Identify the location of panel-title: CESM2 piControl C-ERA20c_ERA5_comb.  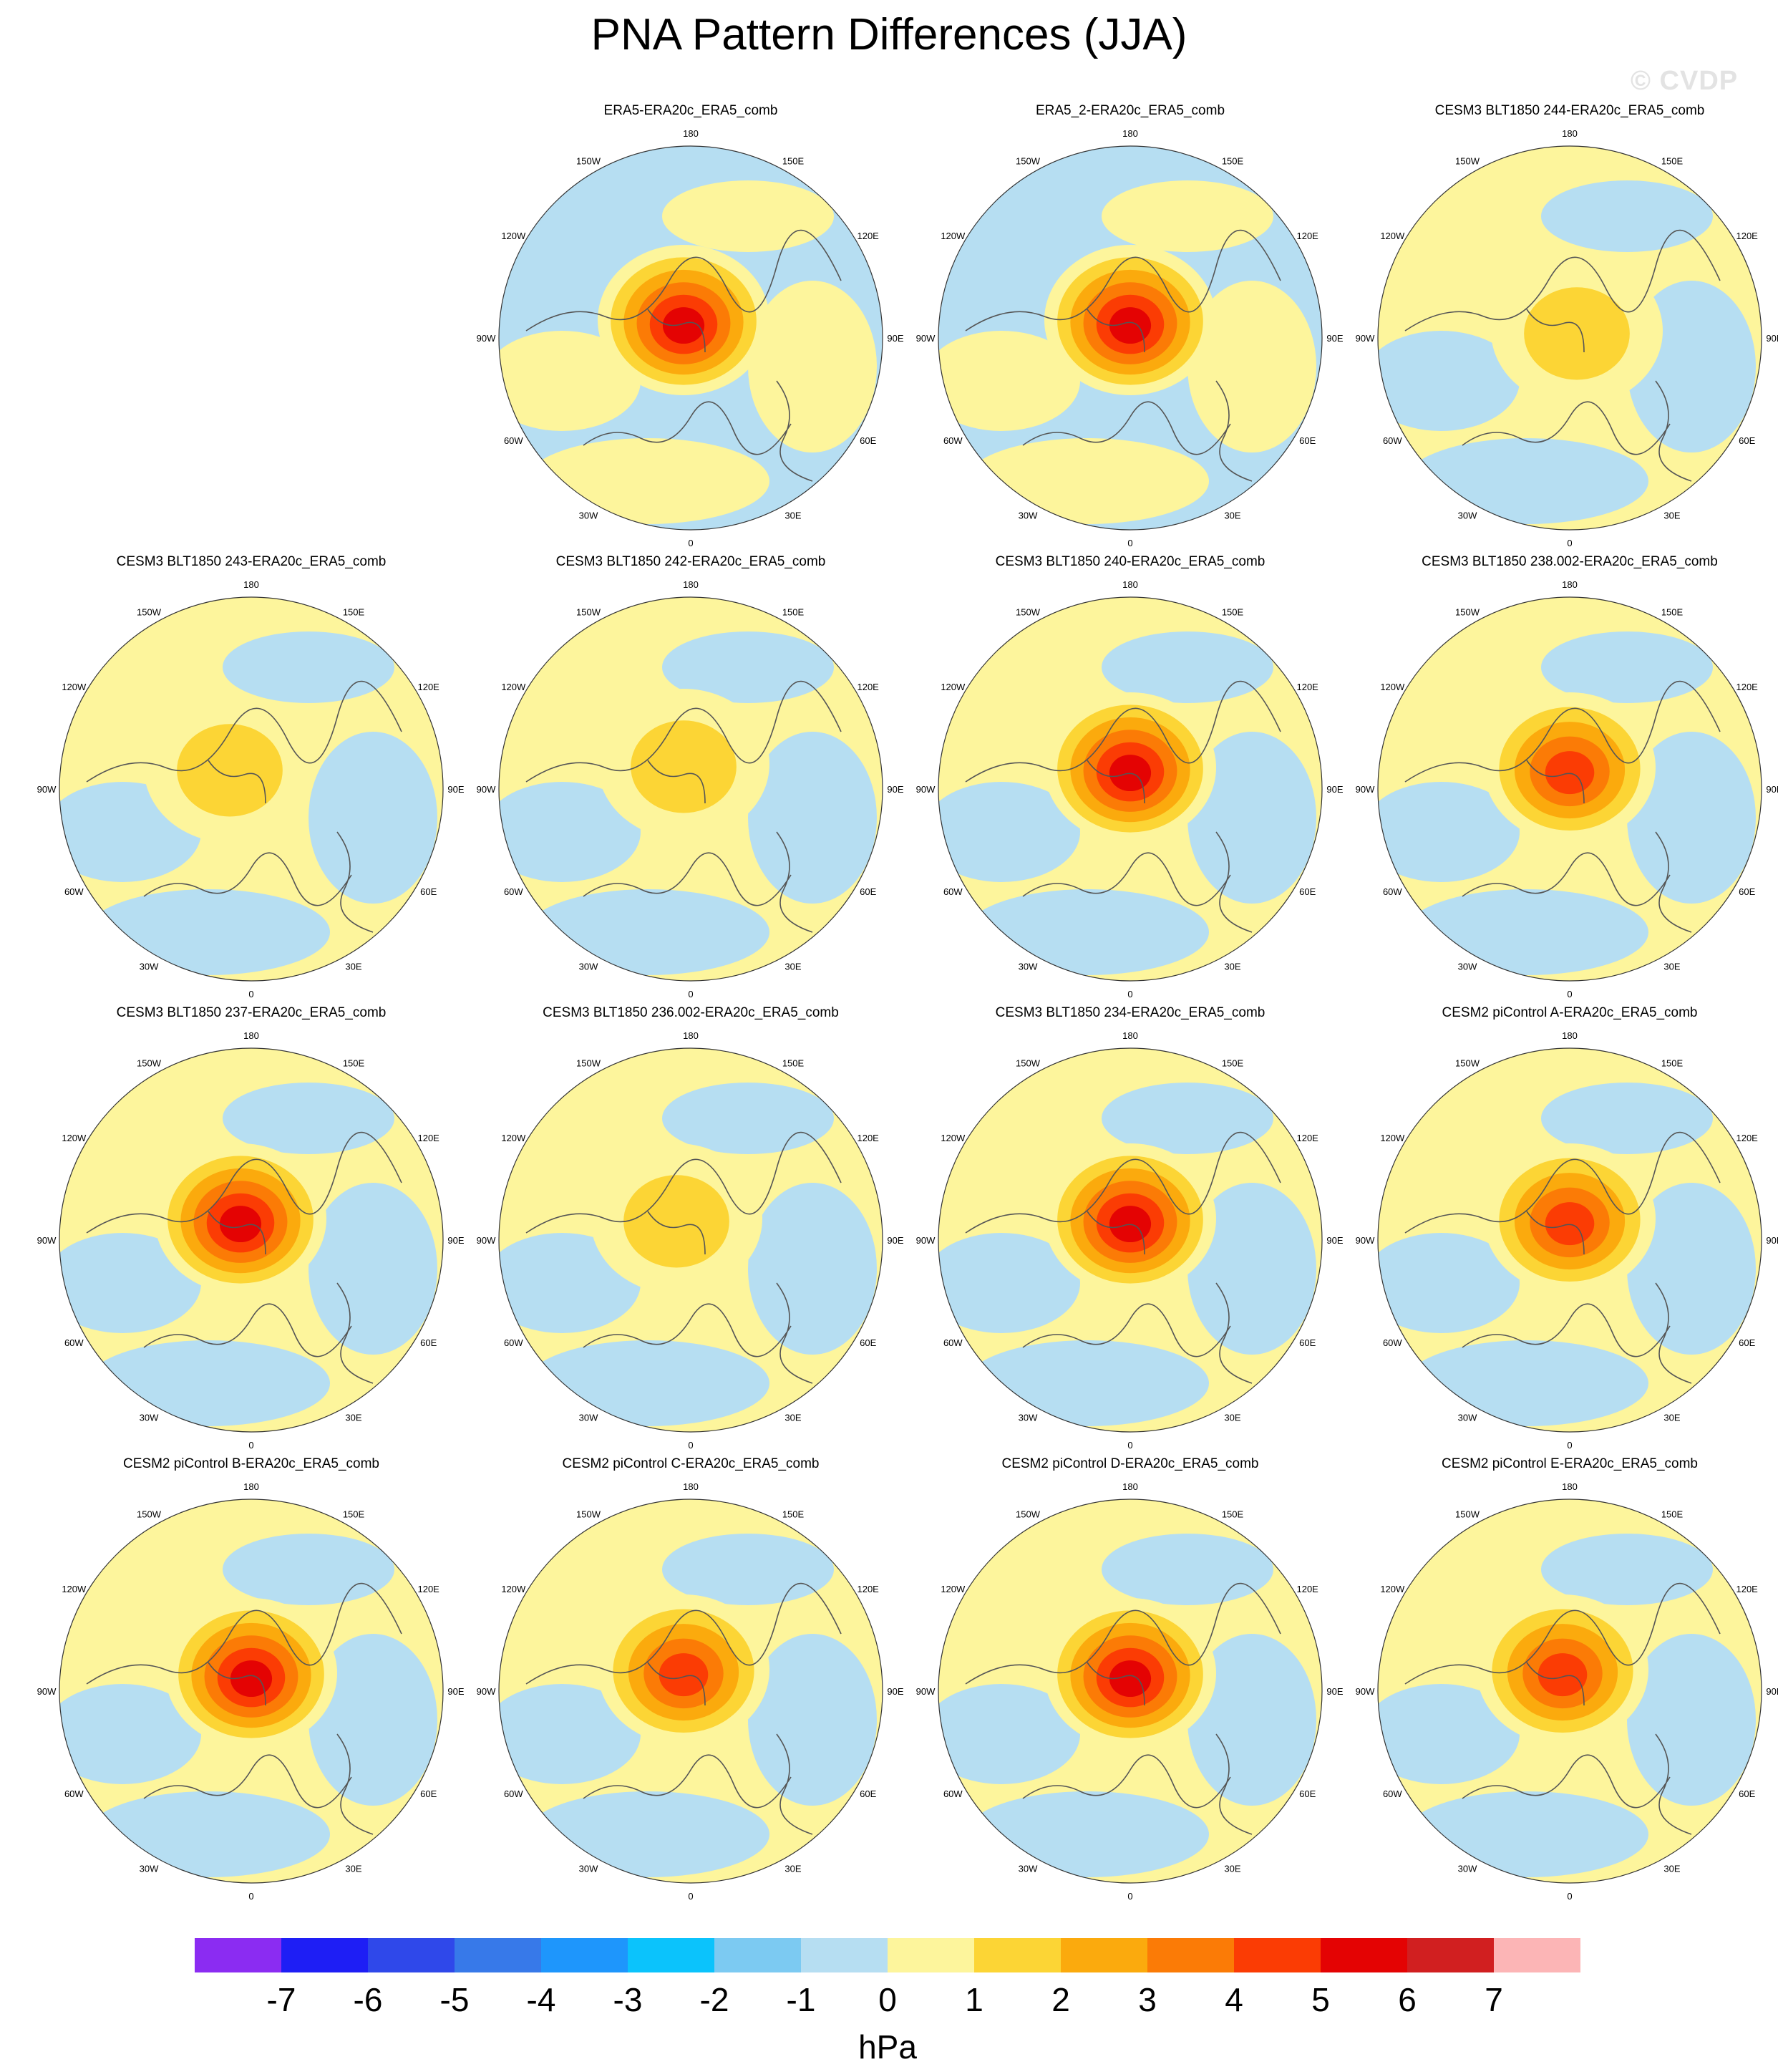
(691, 1463).